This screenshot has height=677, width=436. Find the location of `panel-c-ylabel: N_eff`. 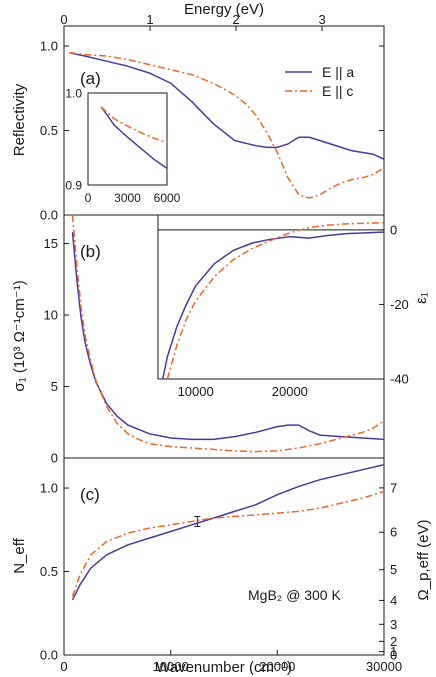

panel-c-ylabel: N_eff is located at coordinates (19, 555).